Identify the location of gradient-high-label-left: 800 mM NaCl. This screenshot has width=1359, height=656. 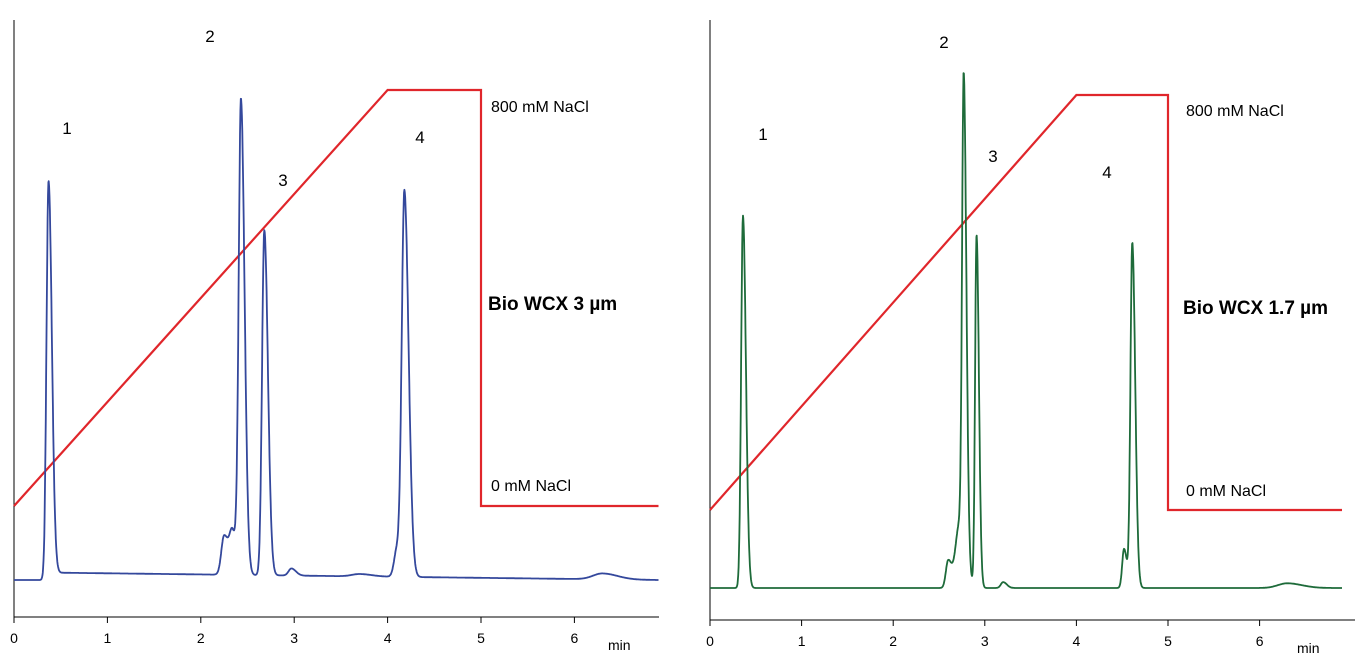
(540, 107).